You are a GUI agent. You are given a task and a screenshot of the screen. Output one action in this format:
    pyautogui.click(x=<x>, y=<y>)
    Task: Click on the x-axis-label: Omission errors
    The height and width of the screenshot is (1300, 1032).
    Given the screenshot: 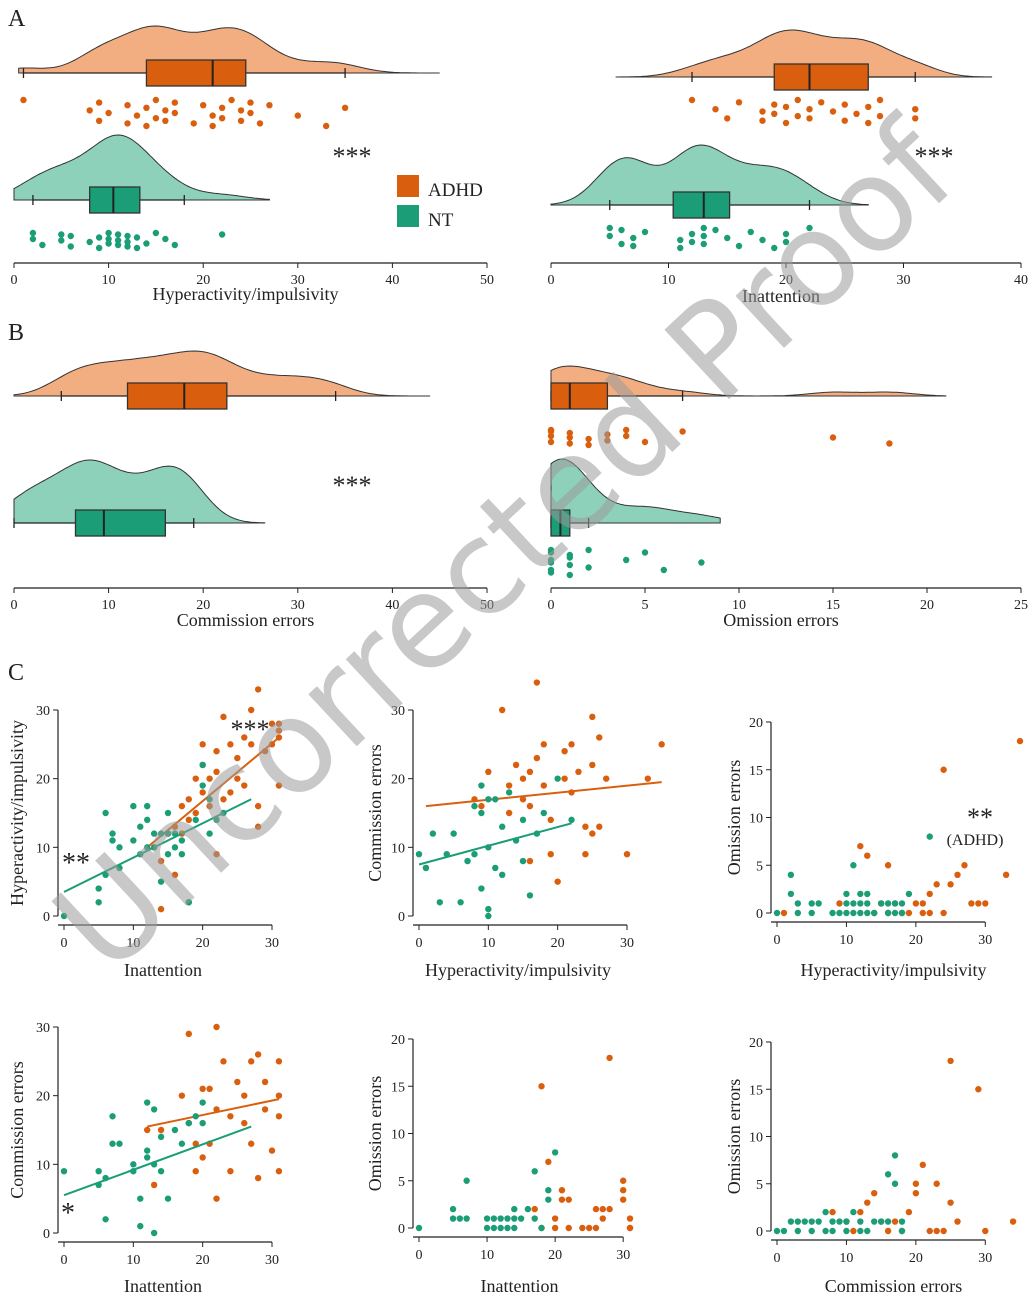 What is the action you would take?
    pyautogui.click(x=781, y=620)
    